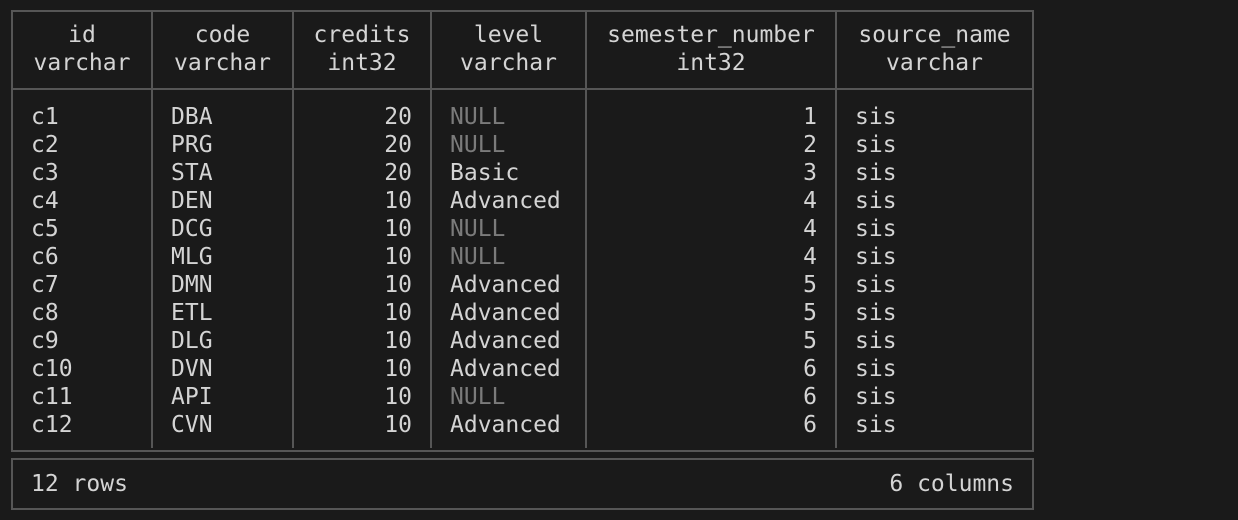 This screenshot has width=1238, height=520. I want to click on cell-id: c5, so click(83, 229).